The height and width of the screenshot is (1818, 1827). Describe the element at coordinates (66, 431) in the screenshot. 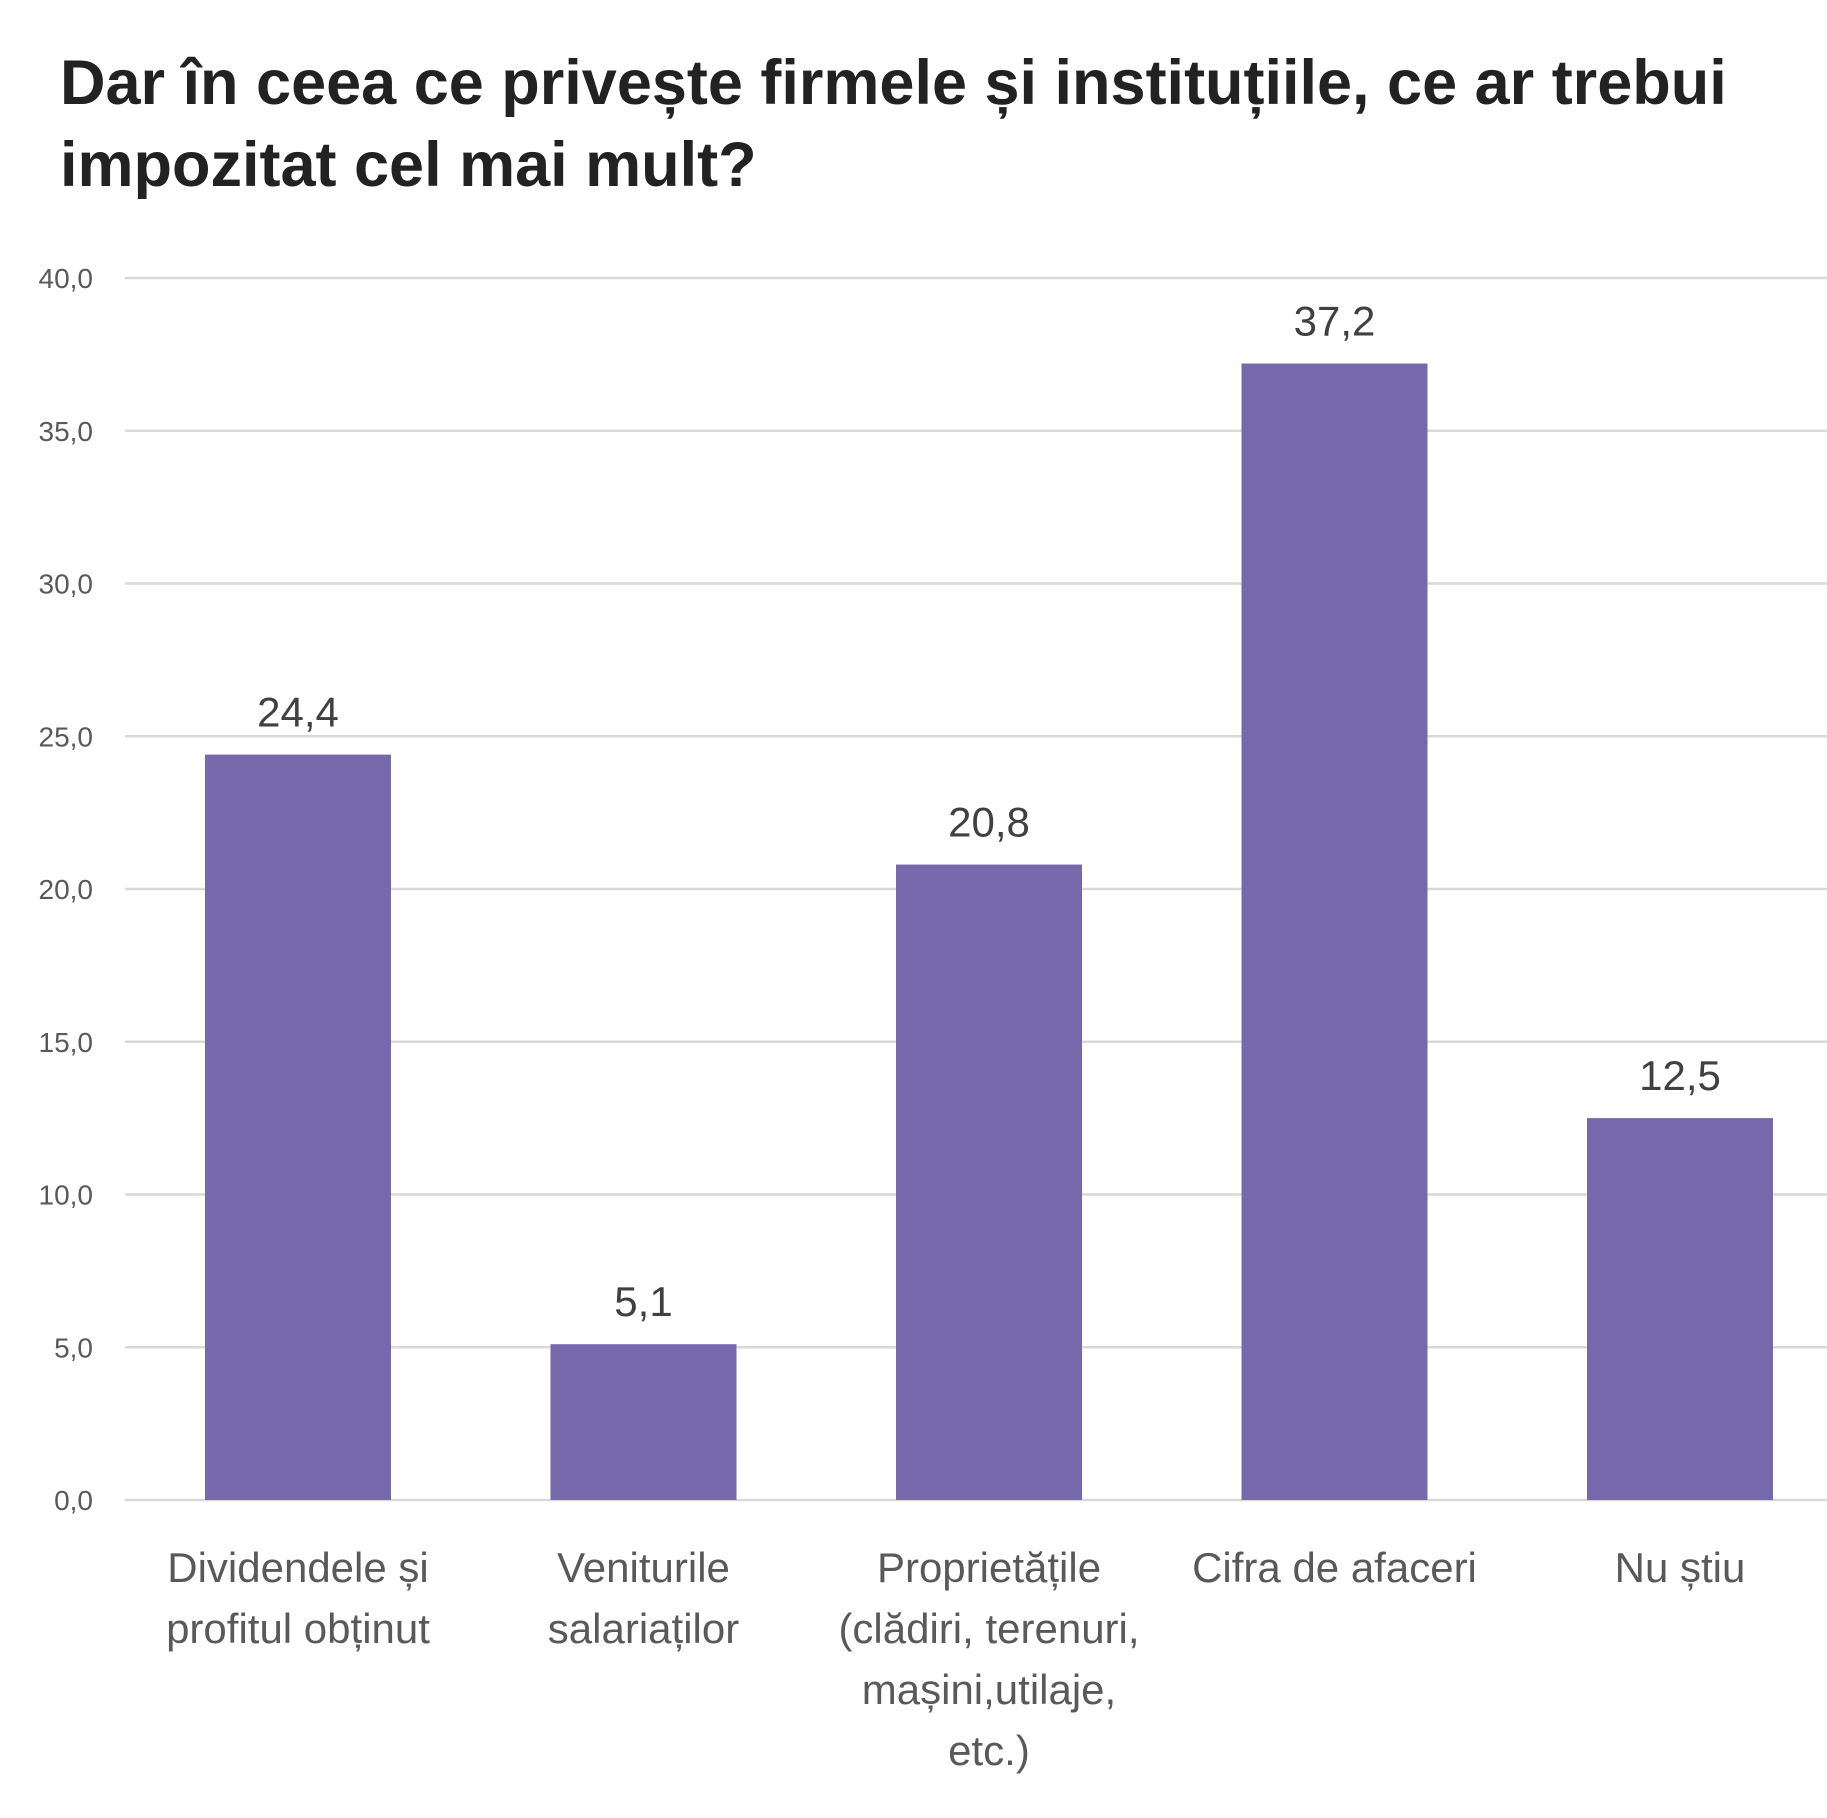

I see `y-tick-label: 35,0` at that location.